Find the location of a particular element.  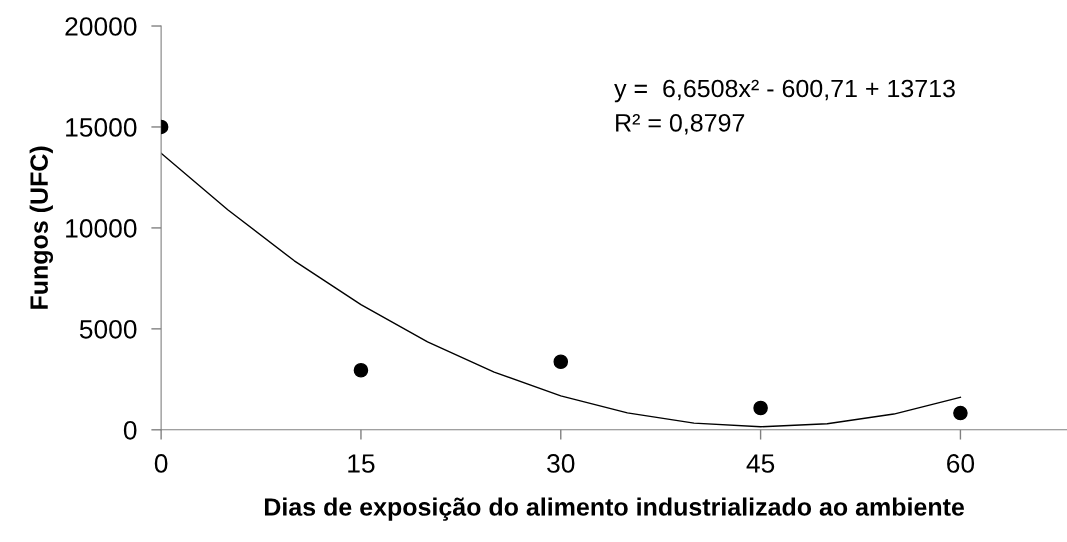

x-tick-label: 30 is located at coordinates (561, 463).